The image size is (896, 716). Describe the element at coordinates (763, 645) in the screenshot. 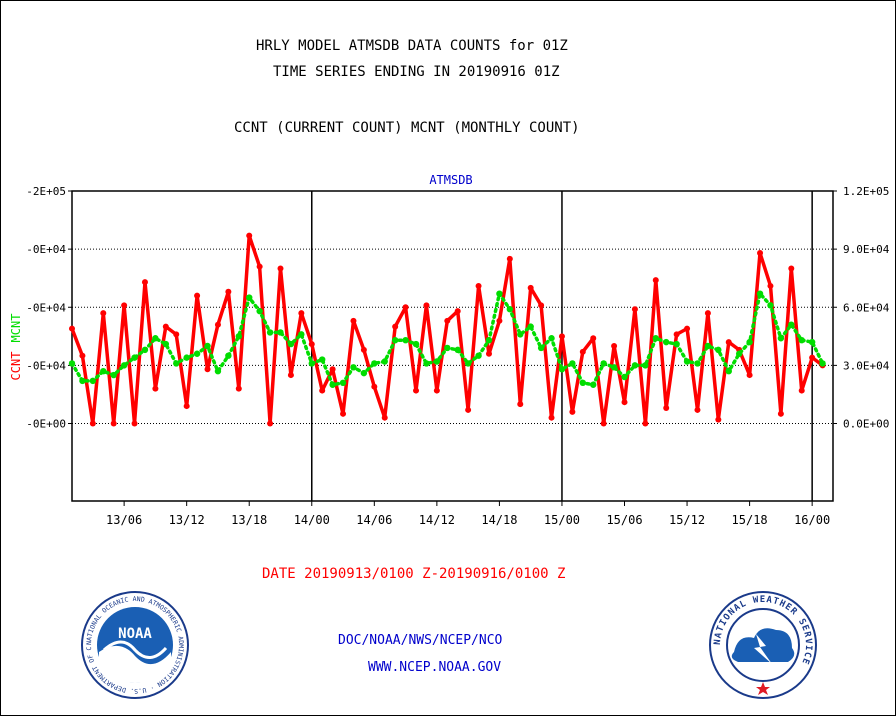

I see `nws-logo: NATIONAL WEATHER SERVICE` at that location.